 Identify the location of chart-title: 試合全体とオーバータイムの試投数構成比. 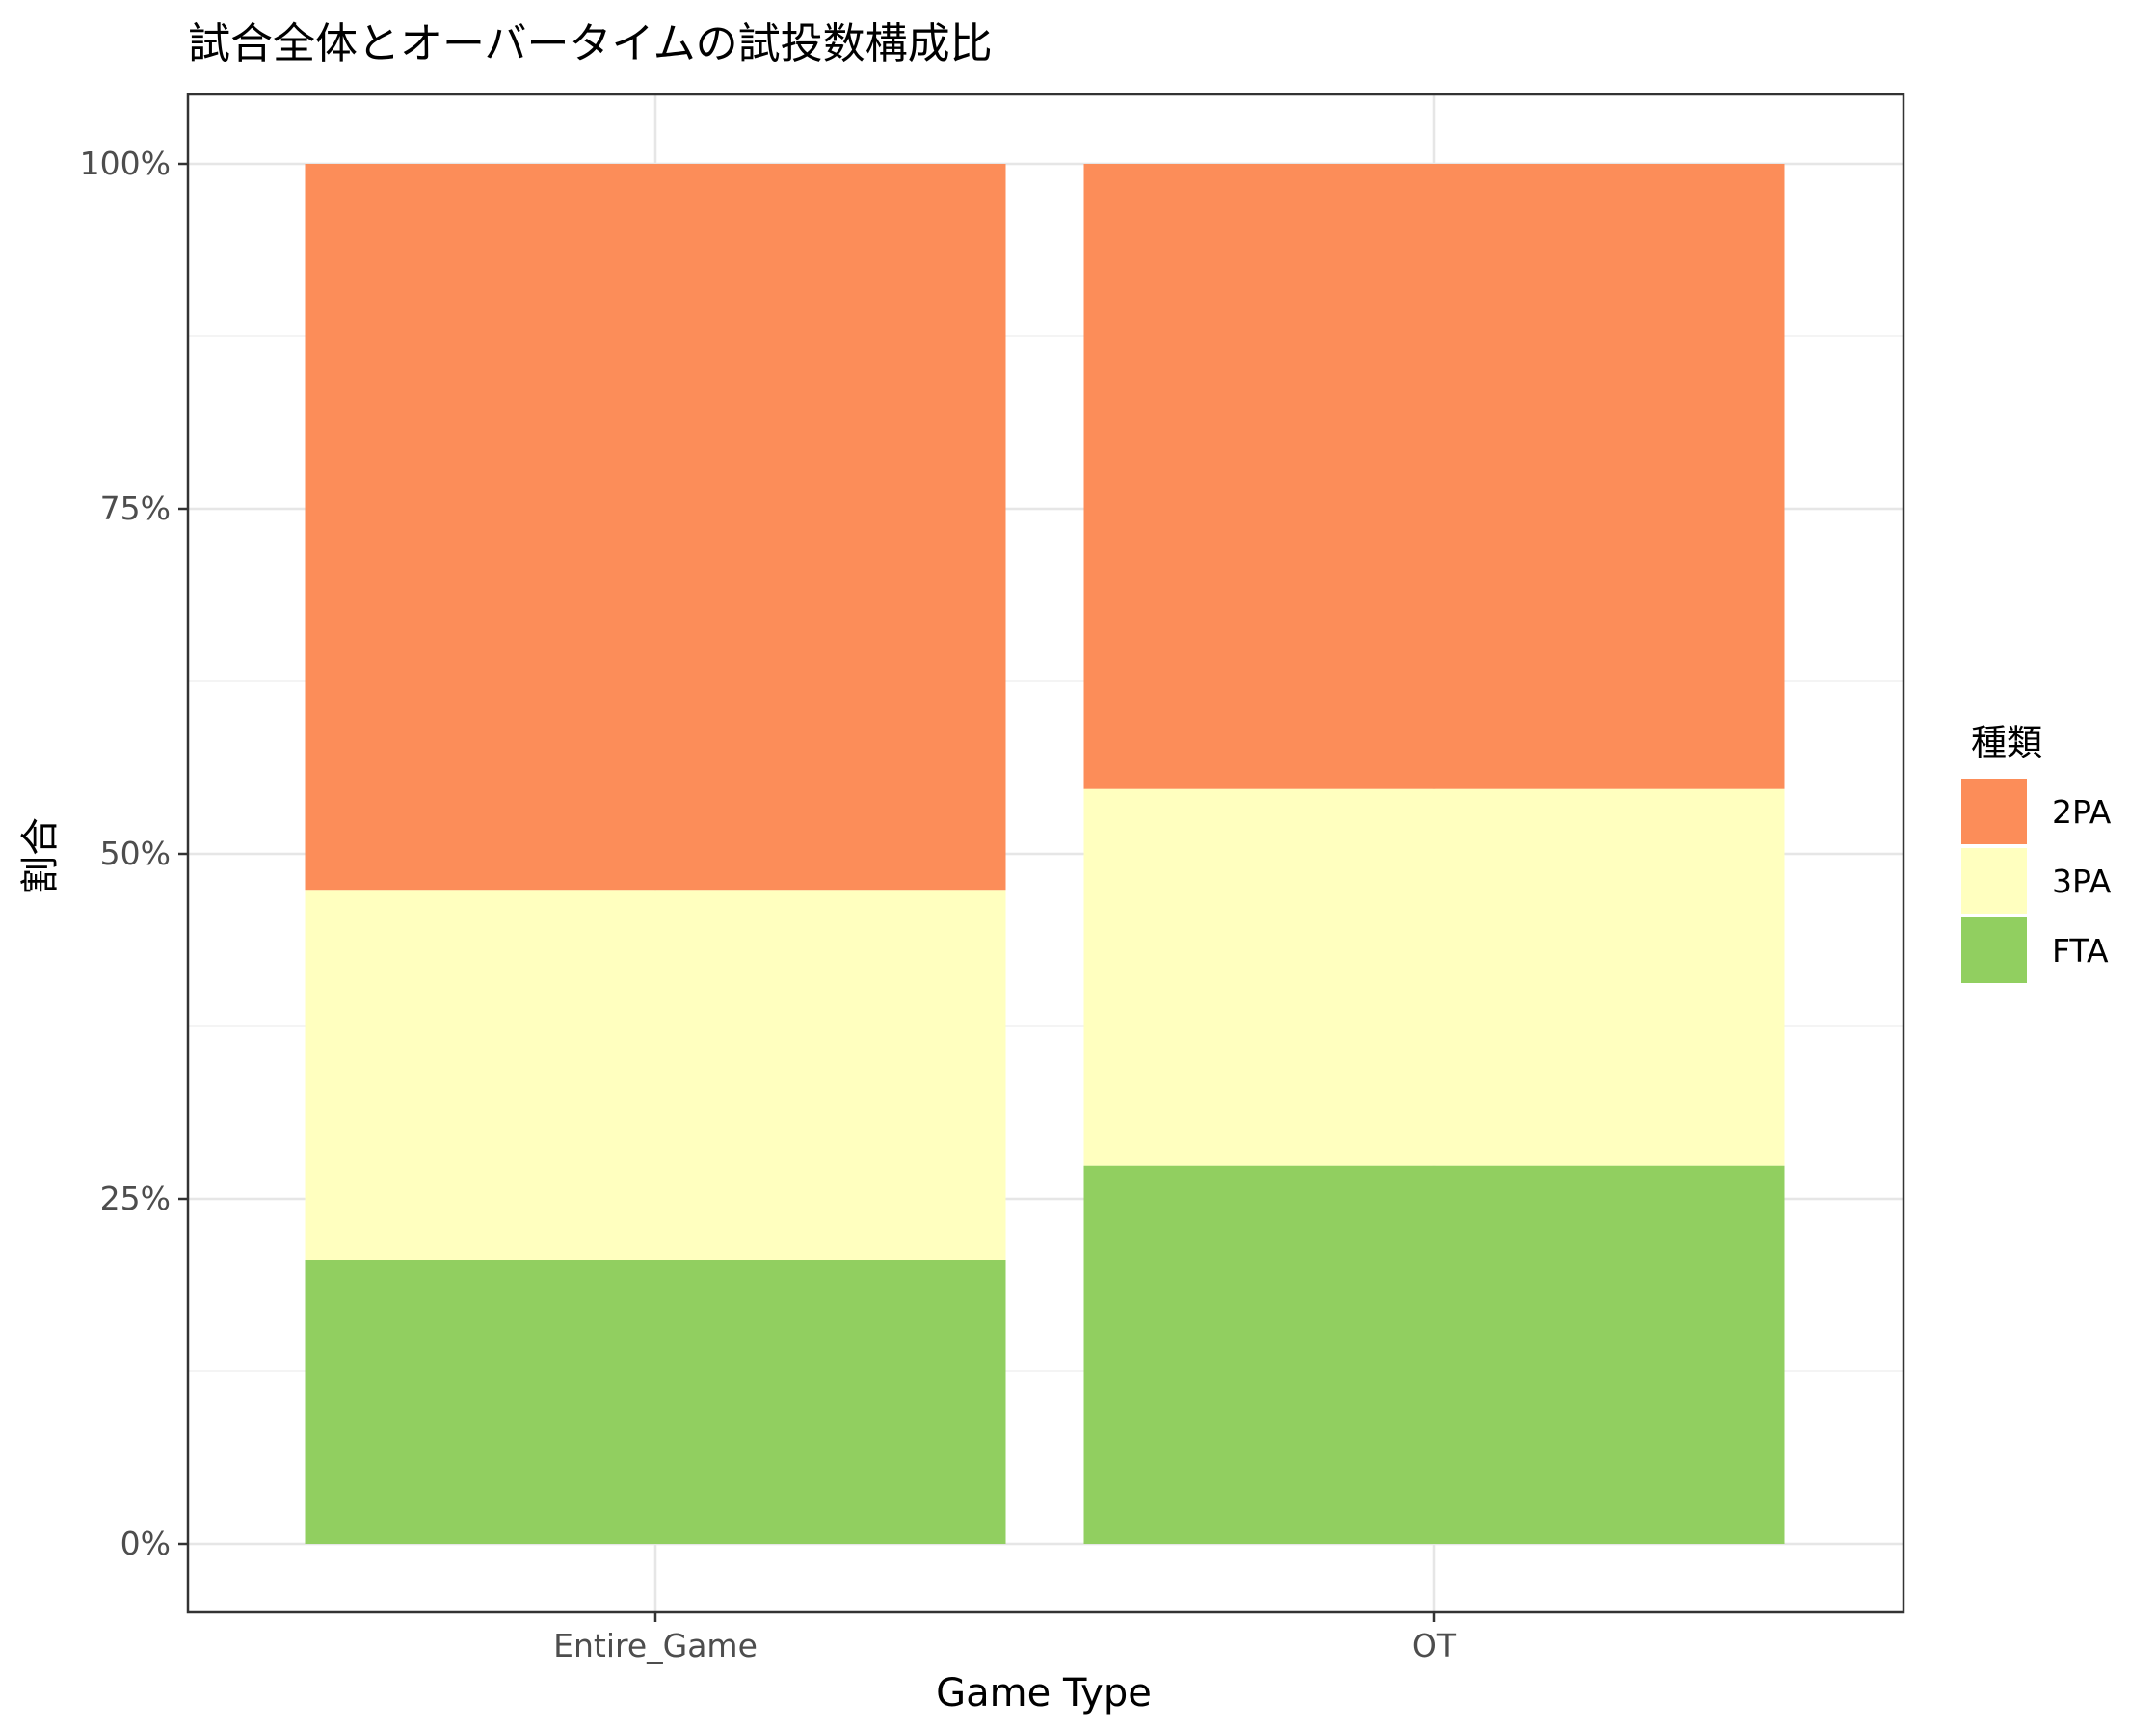
(590, 43).